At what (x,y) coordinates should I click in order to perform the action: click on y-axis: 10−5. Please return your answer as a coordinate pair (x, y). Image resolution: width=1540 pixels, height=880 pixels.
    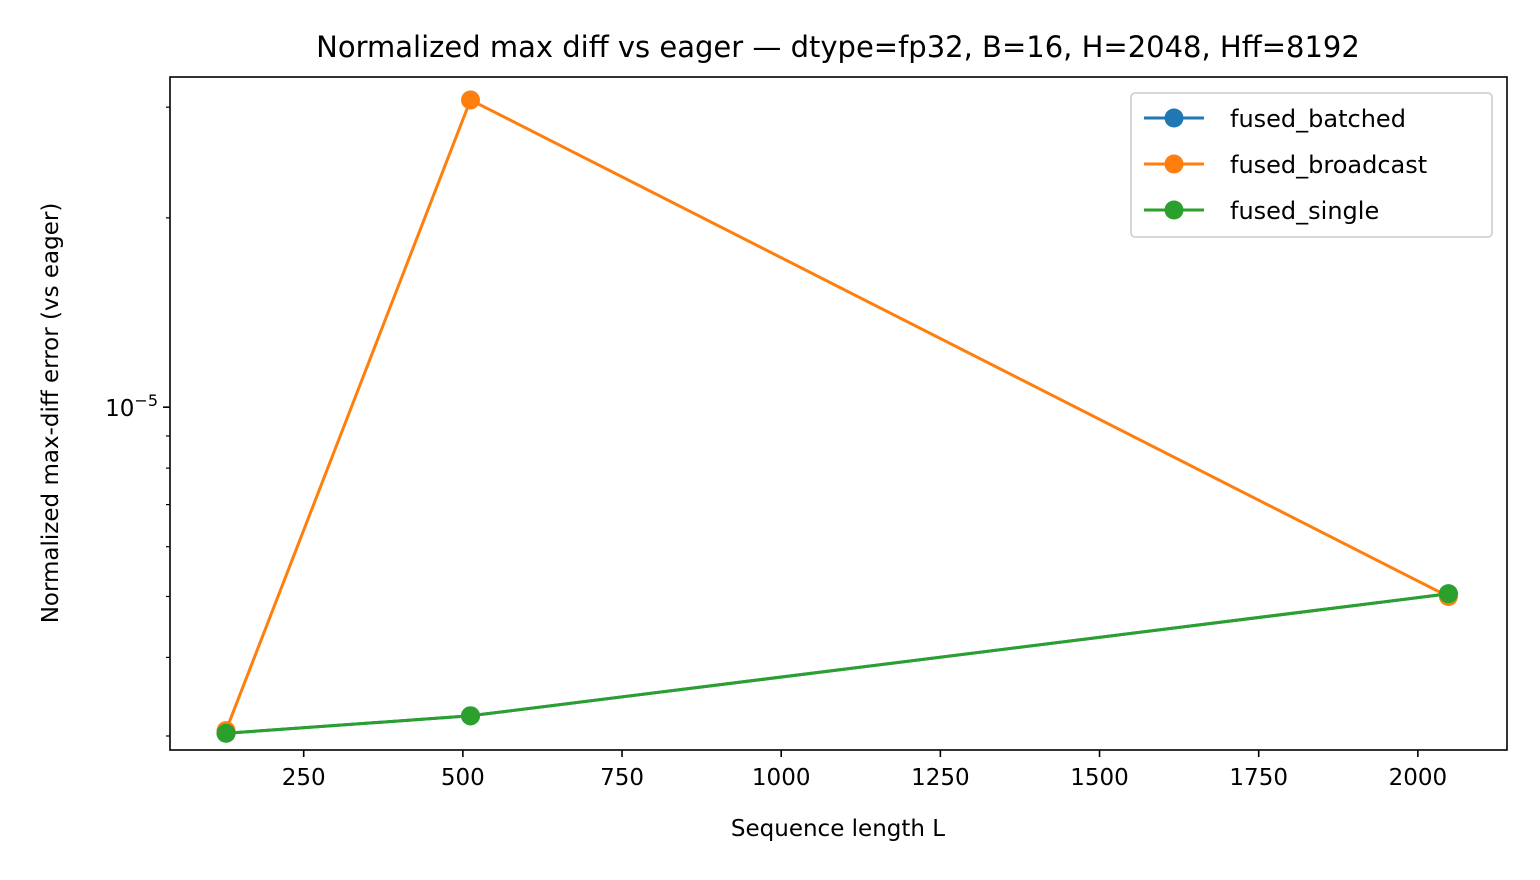
    Looking at the image, I should click on (137, 421).